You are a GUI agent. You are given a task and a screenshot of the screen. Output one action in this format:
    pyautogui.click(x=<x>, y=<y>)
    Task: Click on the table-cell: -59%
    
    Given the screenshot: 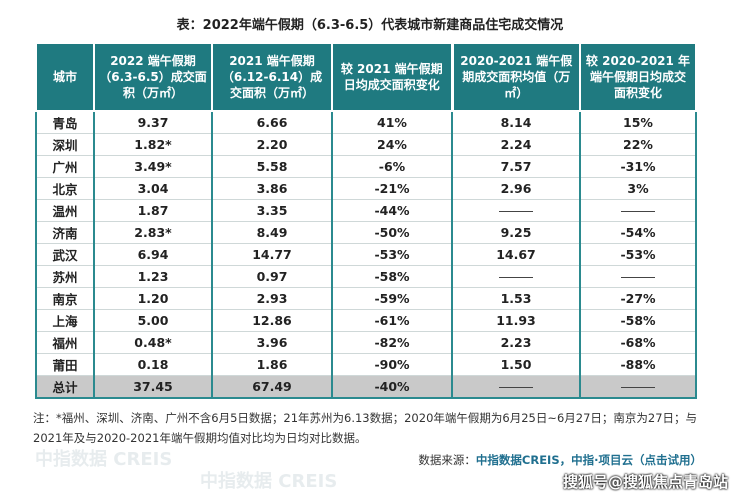 What is the action you would take?
    pyautogui.click(x=392, y=298)
    